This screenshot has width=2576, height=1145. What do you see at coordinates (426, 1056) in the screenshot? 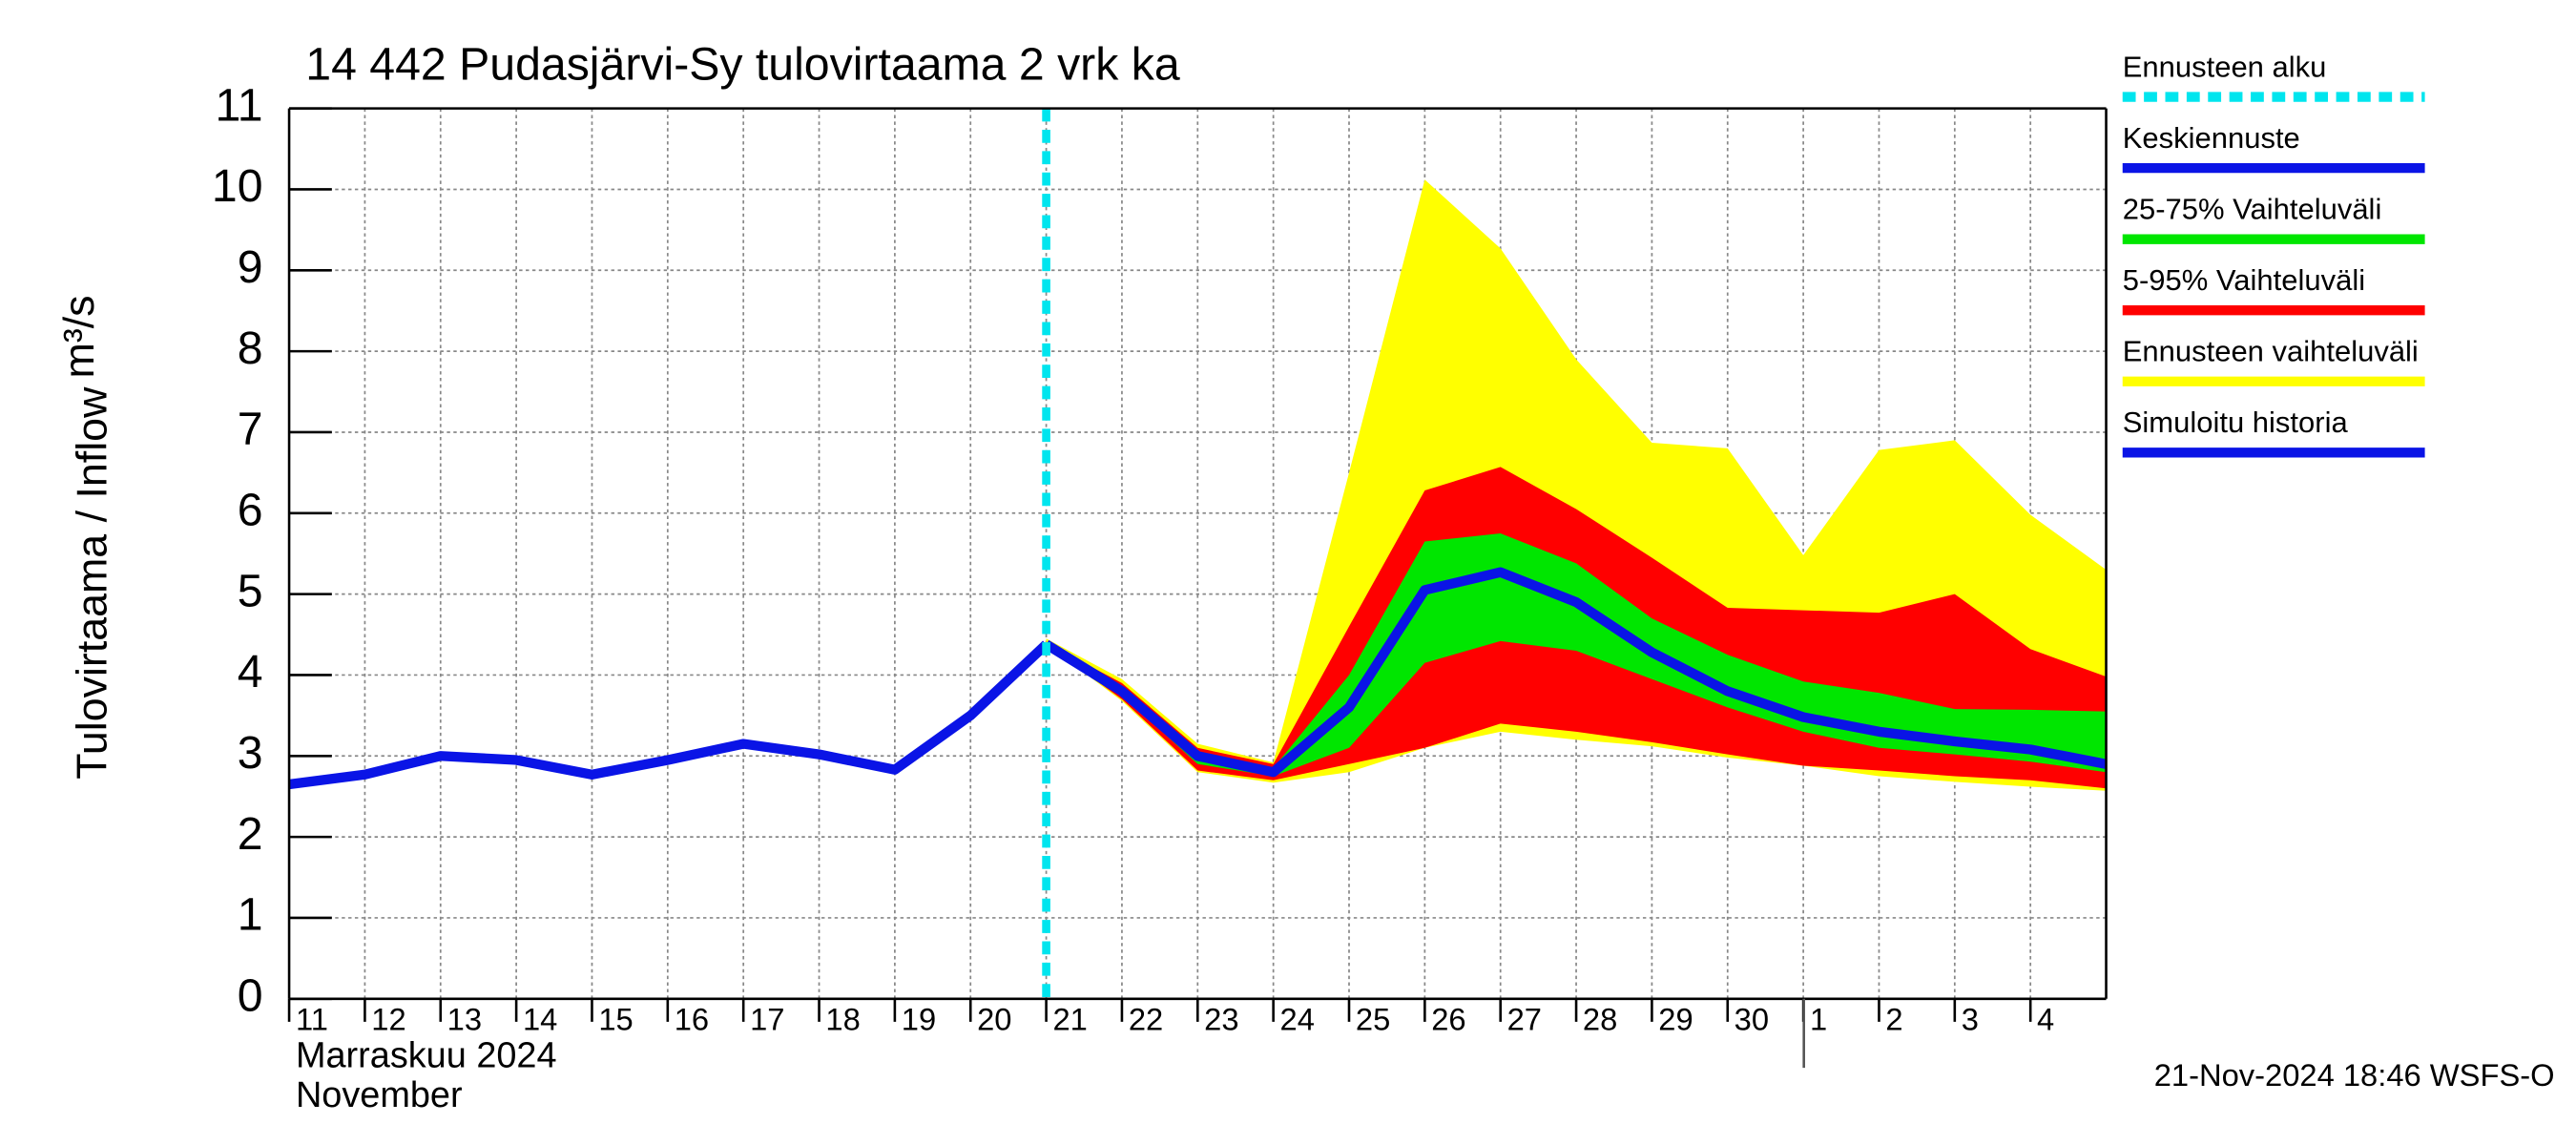
I see `x-axis-label: Marraskuu 2024` at bounding box center [426, 1056].